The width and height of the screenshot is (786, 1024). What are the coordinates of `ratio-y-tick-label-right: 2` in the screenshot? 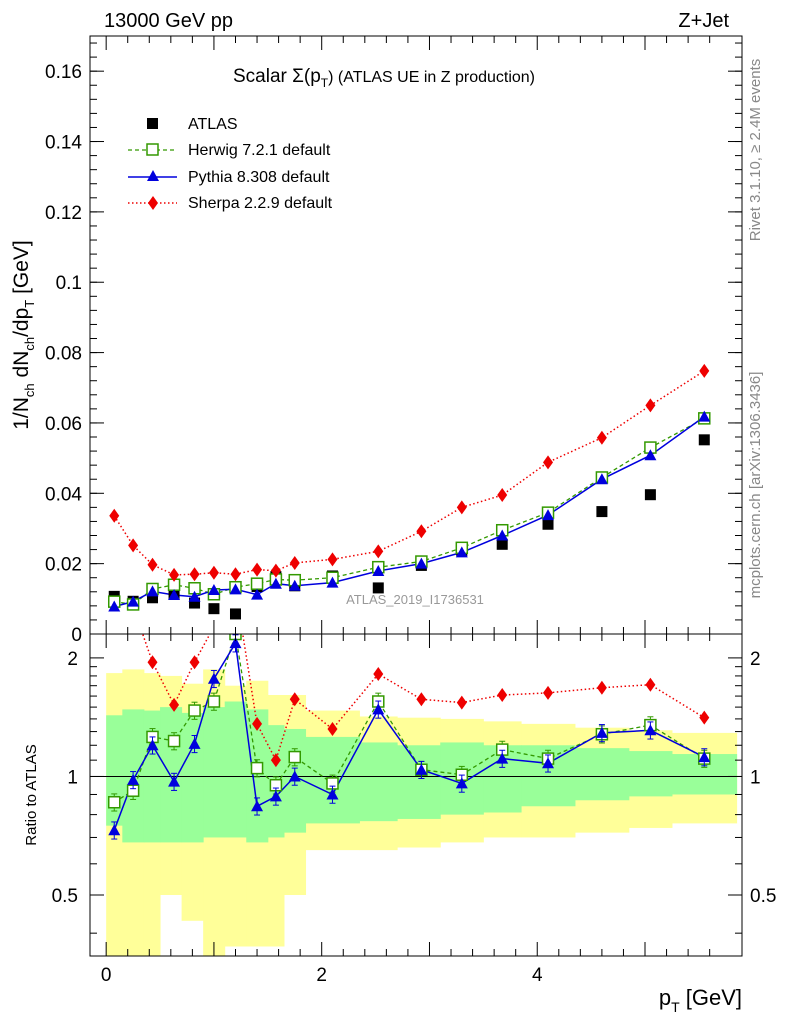 It's located at (755, 659).